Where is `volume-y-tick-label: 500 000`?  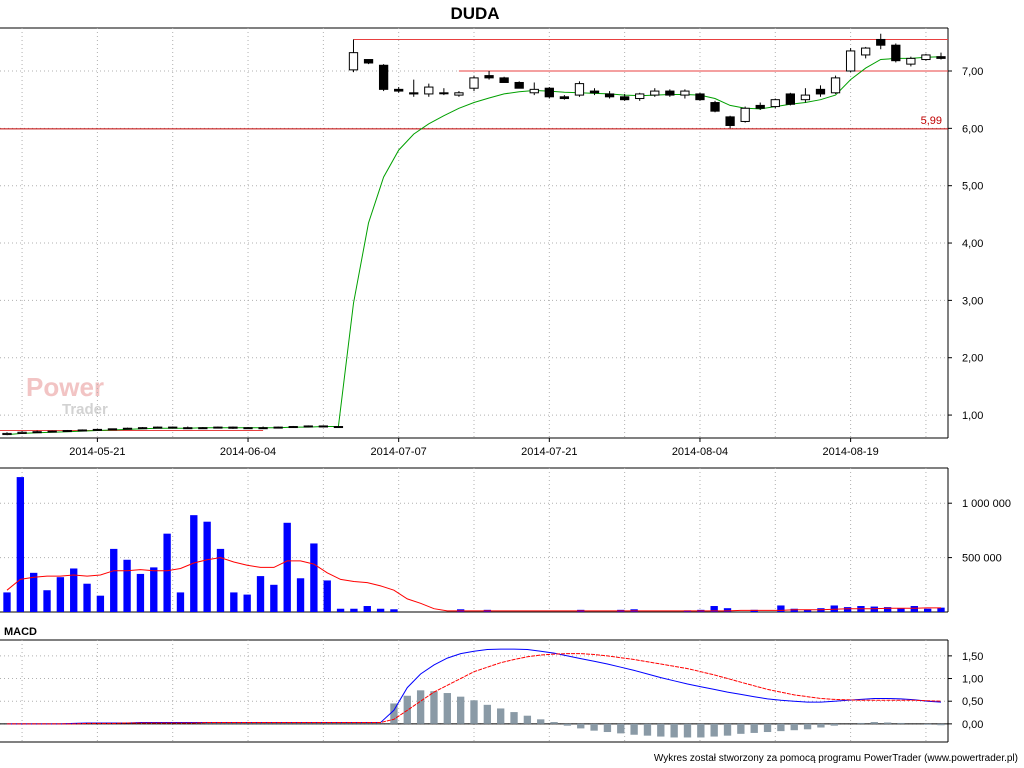
volume-y-tick-label: 500 000 is located at coordinates (982, 559).